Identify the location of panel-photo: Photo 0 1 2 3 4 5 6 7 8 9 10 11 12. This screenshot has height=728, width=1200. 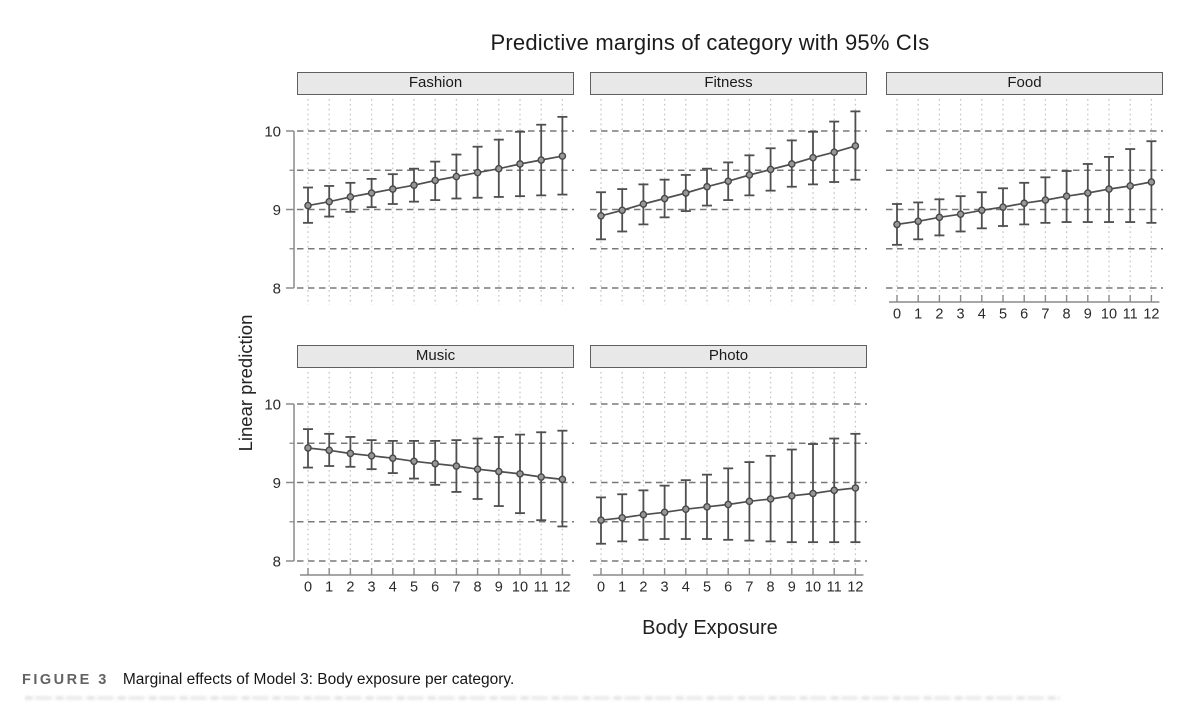
(728, 476).